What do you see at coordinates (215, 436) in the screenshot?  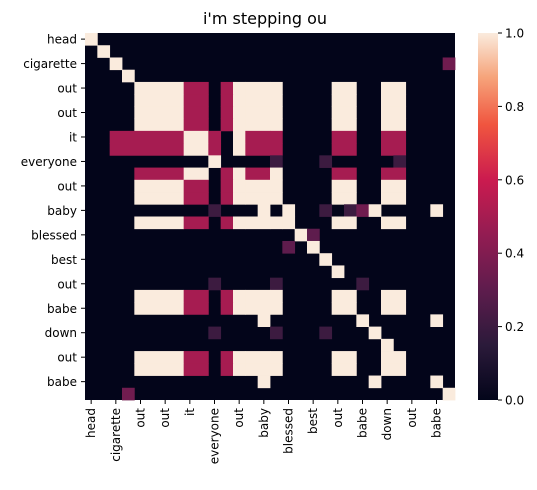 I see `x-tick-label: everyone` at bounding box center [215, 436].